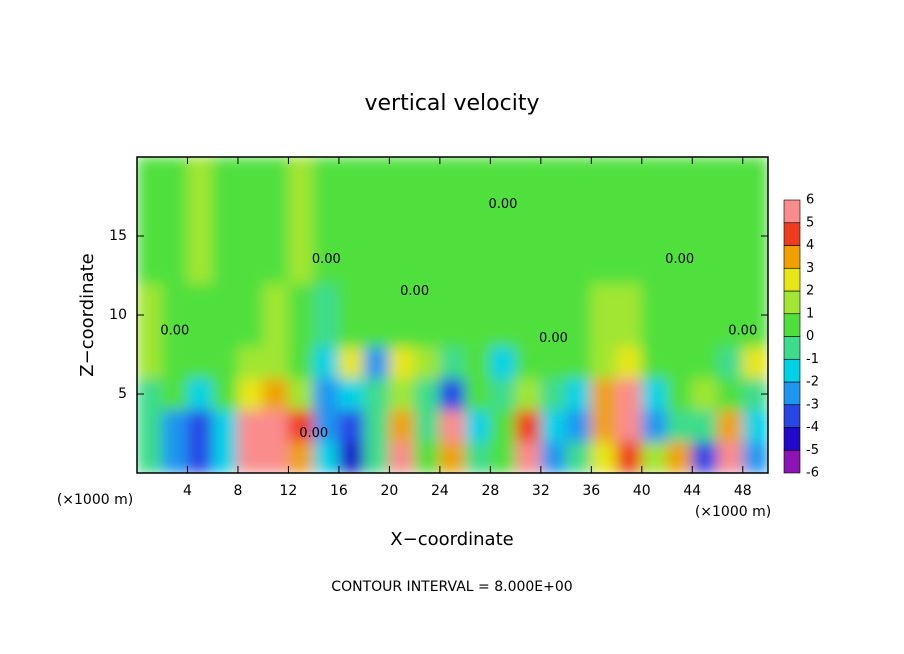  What do you see at coordinates (810, 268) in the screenshot?
I see `colorbar-label: 3` at bounding box center [810, 268].